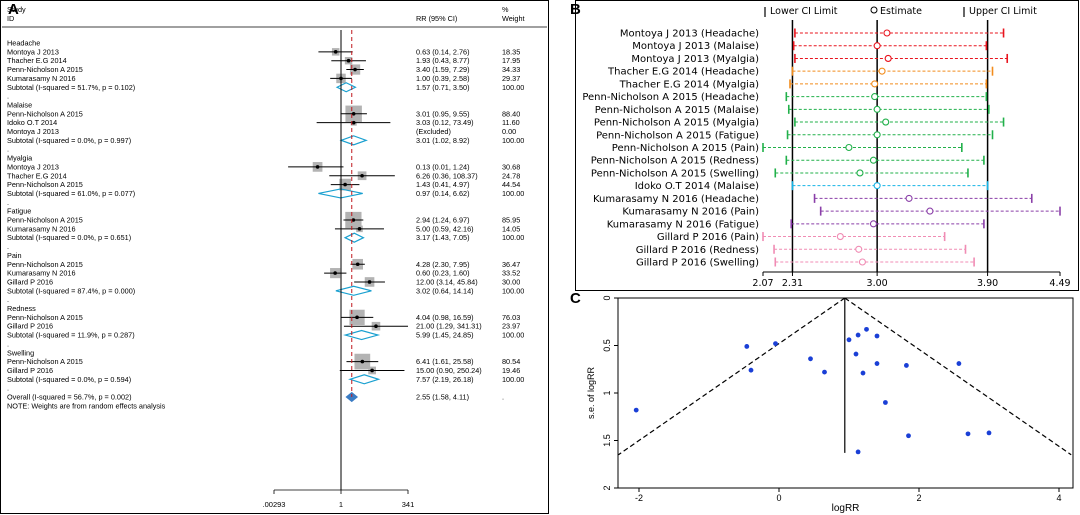 Image resolution: width=1080 pixels, height=515 pixels. I want to click on study-weight-text: 11.60, so click(511, 122).